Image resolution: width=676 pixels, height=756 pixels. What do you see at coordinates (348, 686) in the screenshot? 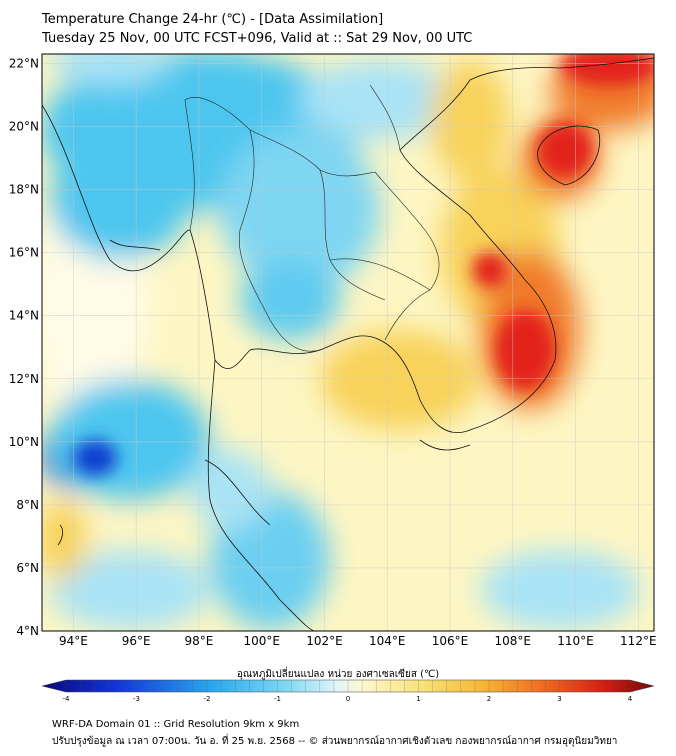
I see `colorbar-divisions` at bounding box center [348, 686].